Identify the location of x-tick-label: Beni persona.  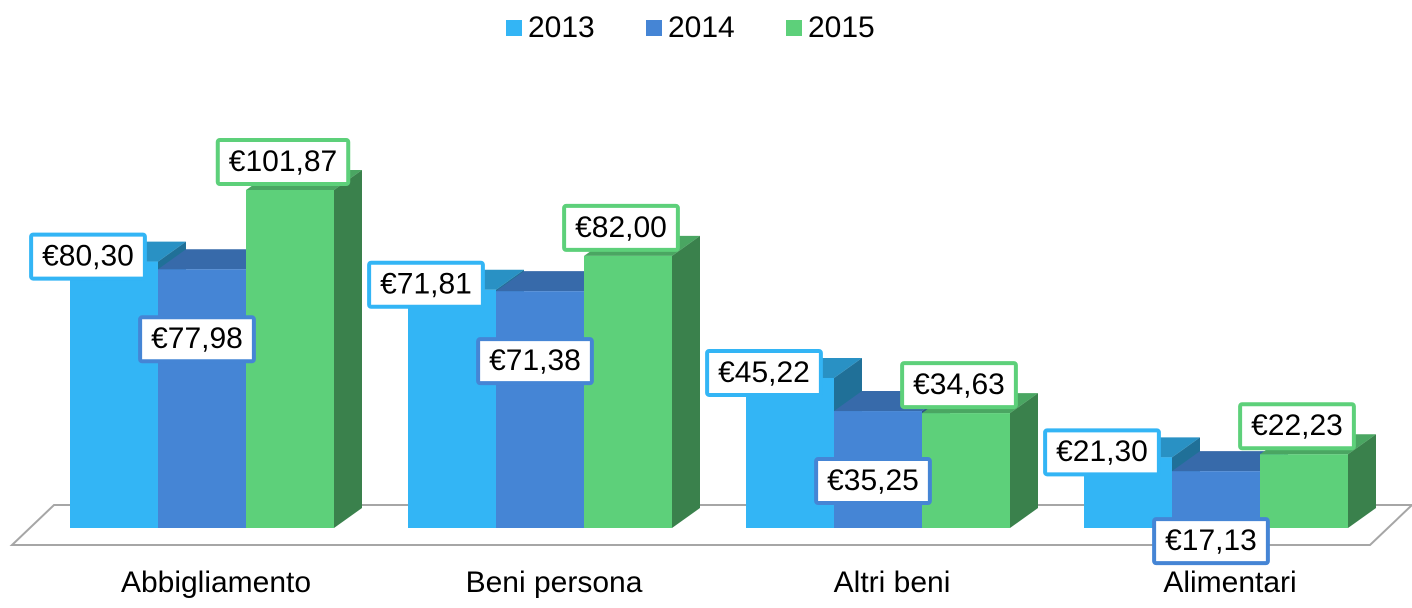
(554, 582).